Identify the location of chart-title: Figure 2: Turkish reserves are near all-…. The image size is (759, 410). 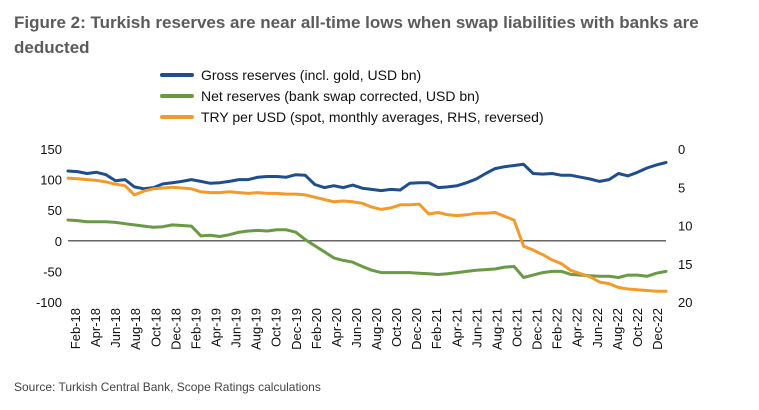
(356, 35).